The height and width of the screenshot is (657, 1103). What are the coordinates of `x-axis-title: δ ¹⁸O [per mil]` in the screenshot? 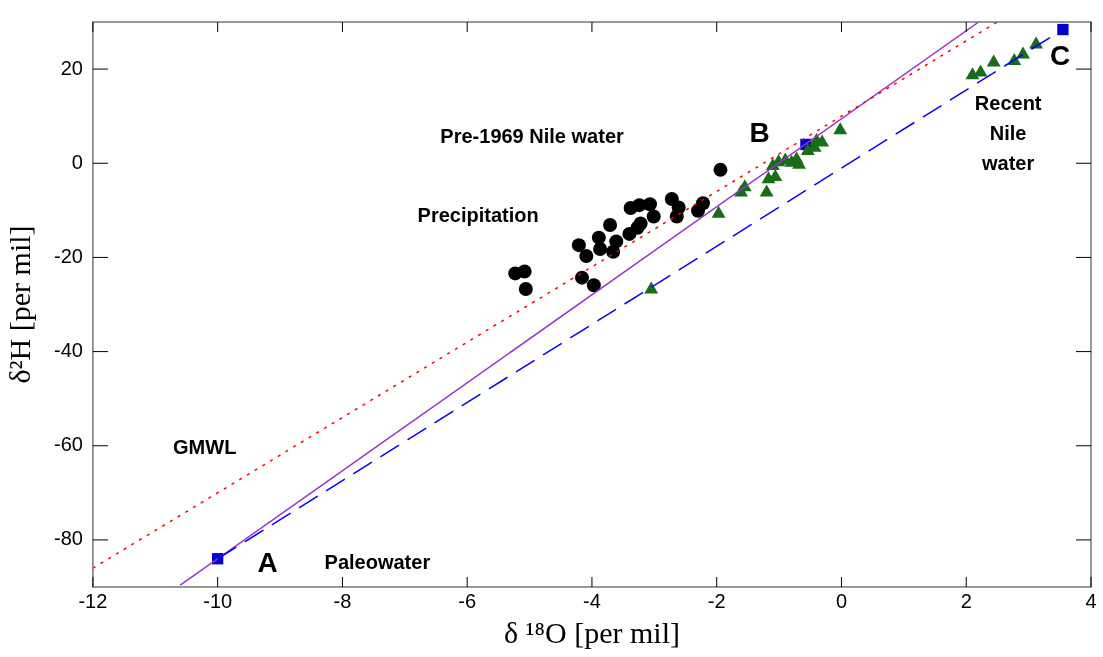 It's located at (591, 632).